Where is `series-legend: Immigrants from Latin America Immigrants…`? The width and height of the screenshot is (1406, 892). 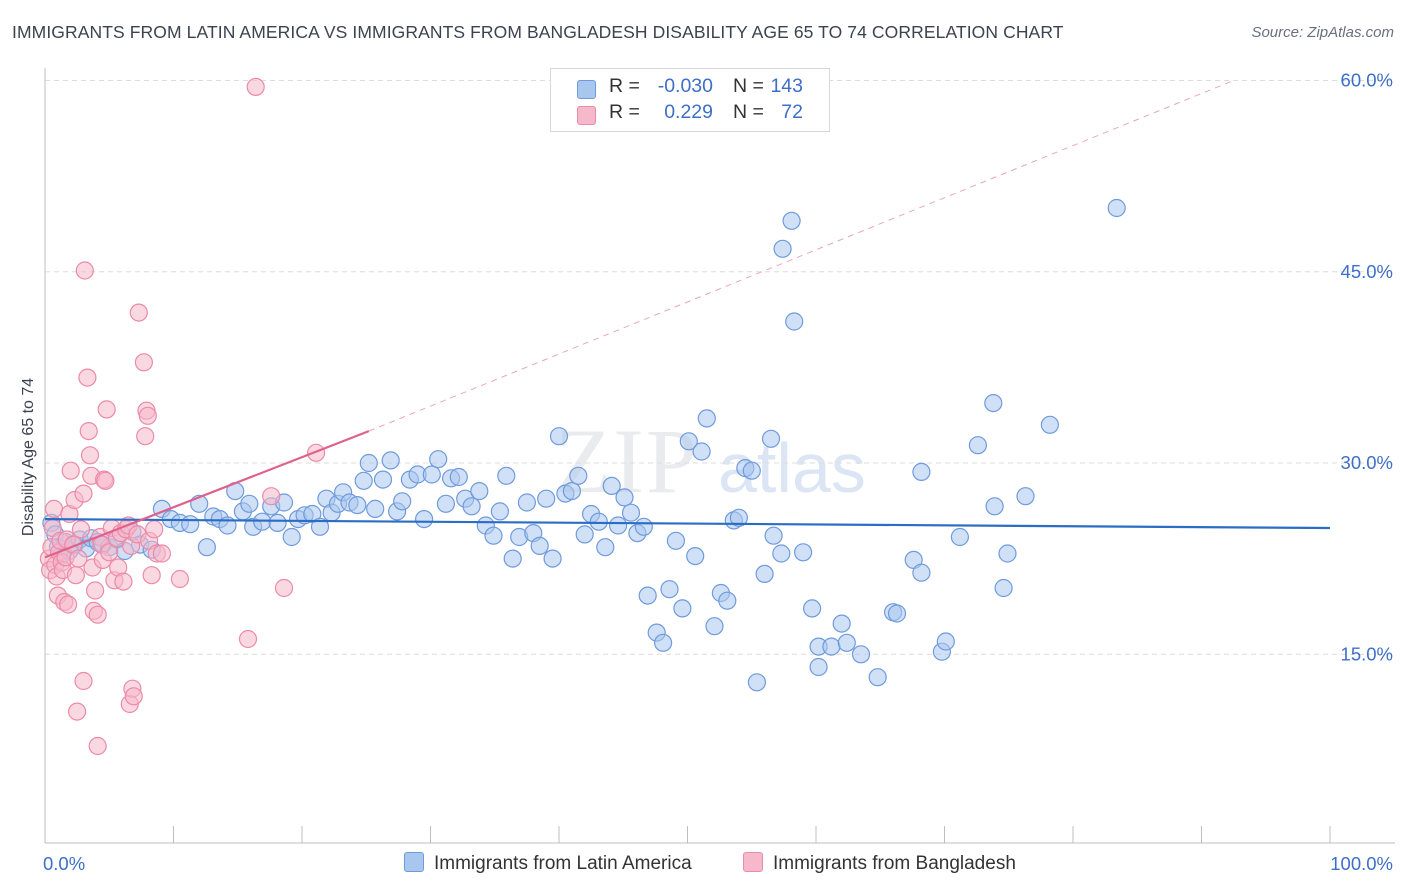
series-legend: Immigrants from Latin America Immigrants… is located at coordinates (703, 865).